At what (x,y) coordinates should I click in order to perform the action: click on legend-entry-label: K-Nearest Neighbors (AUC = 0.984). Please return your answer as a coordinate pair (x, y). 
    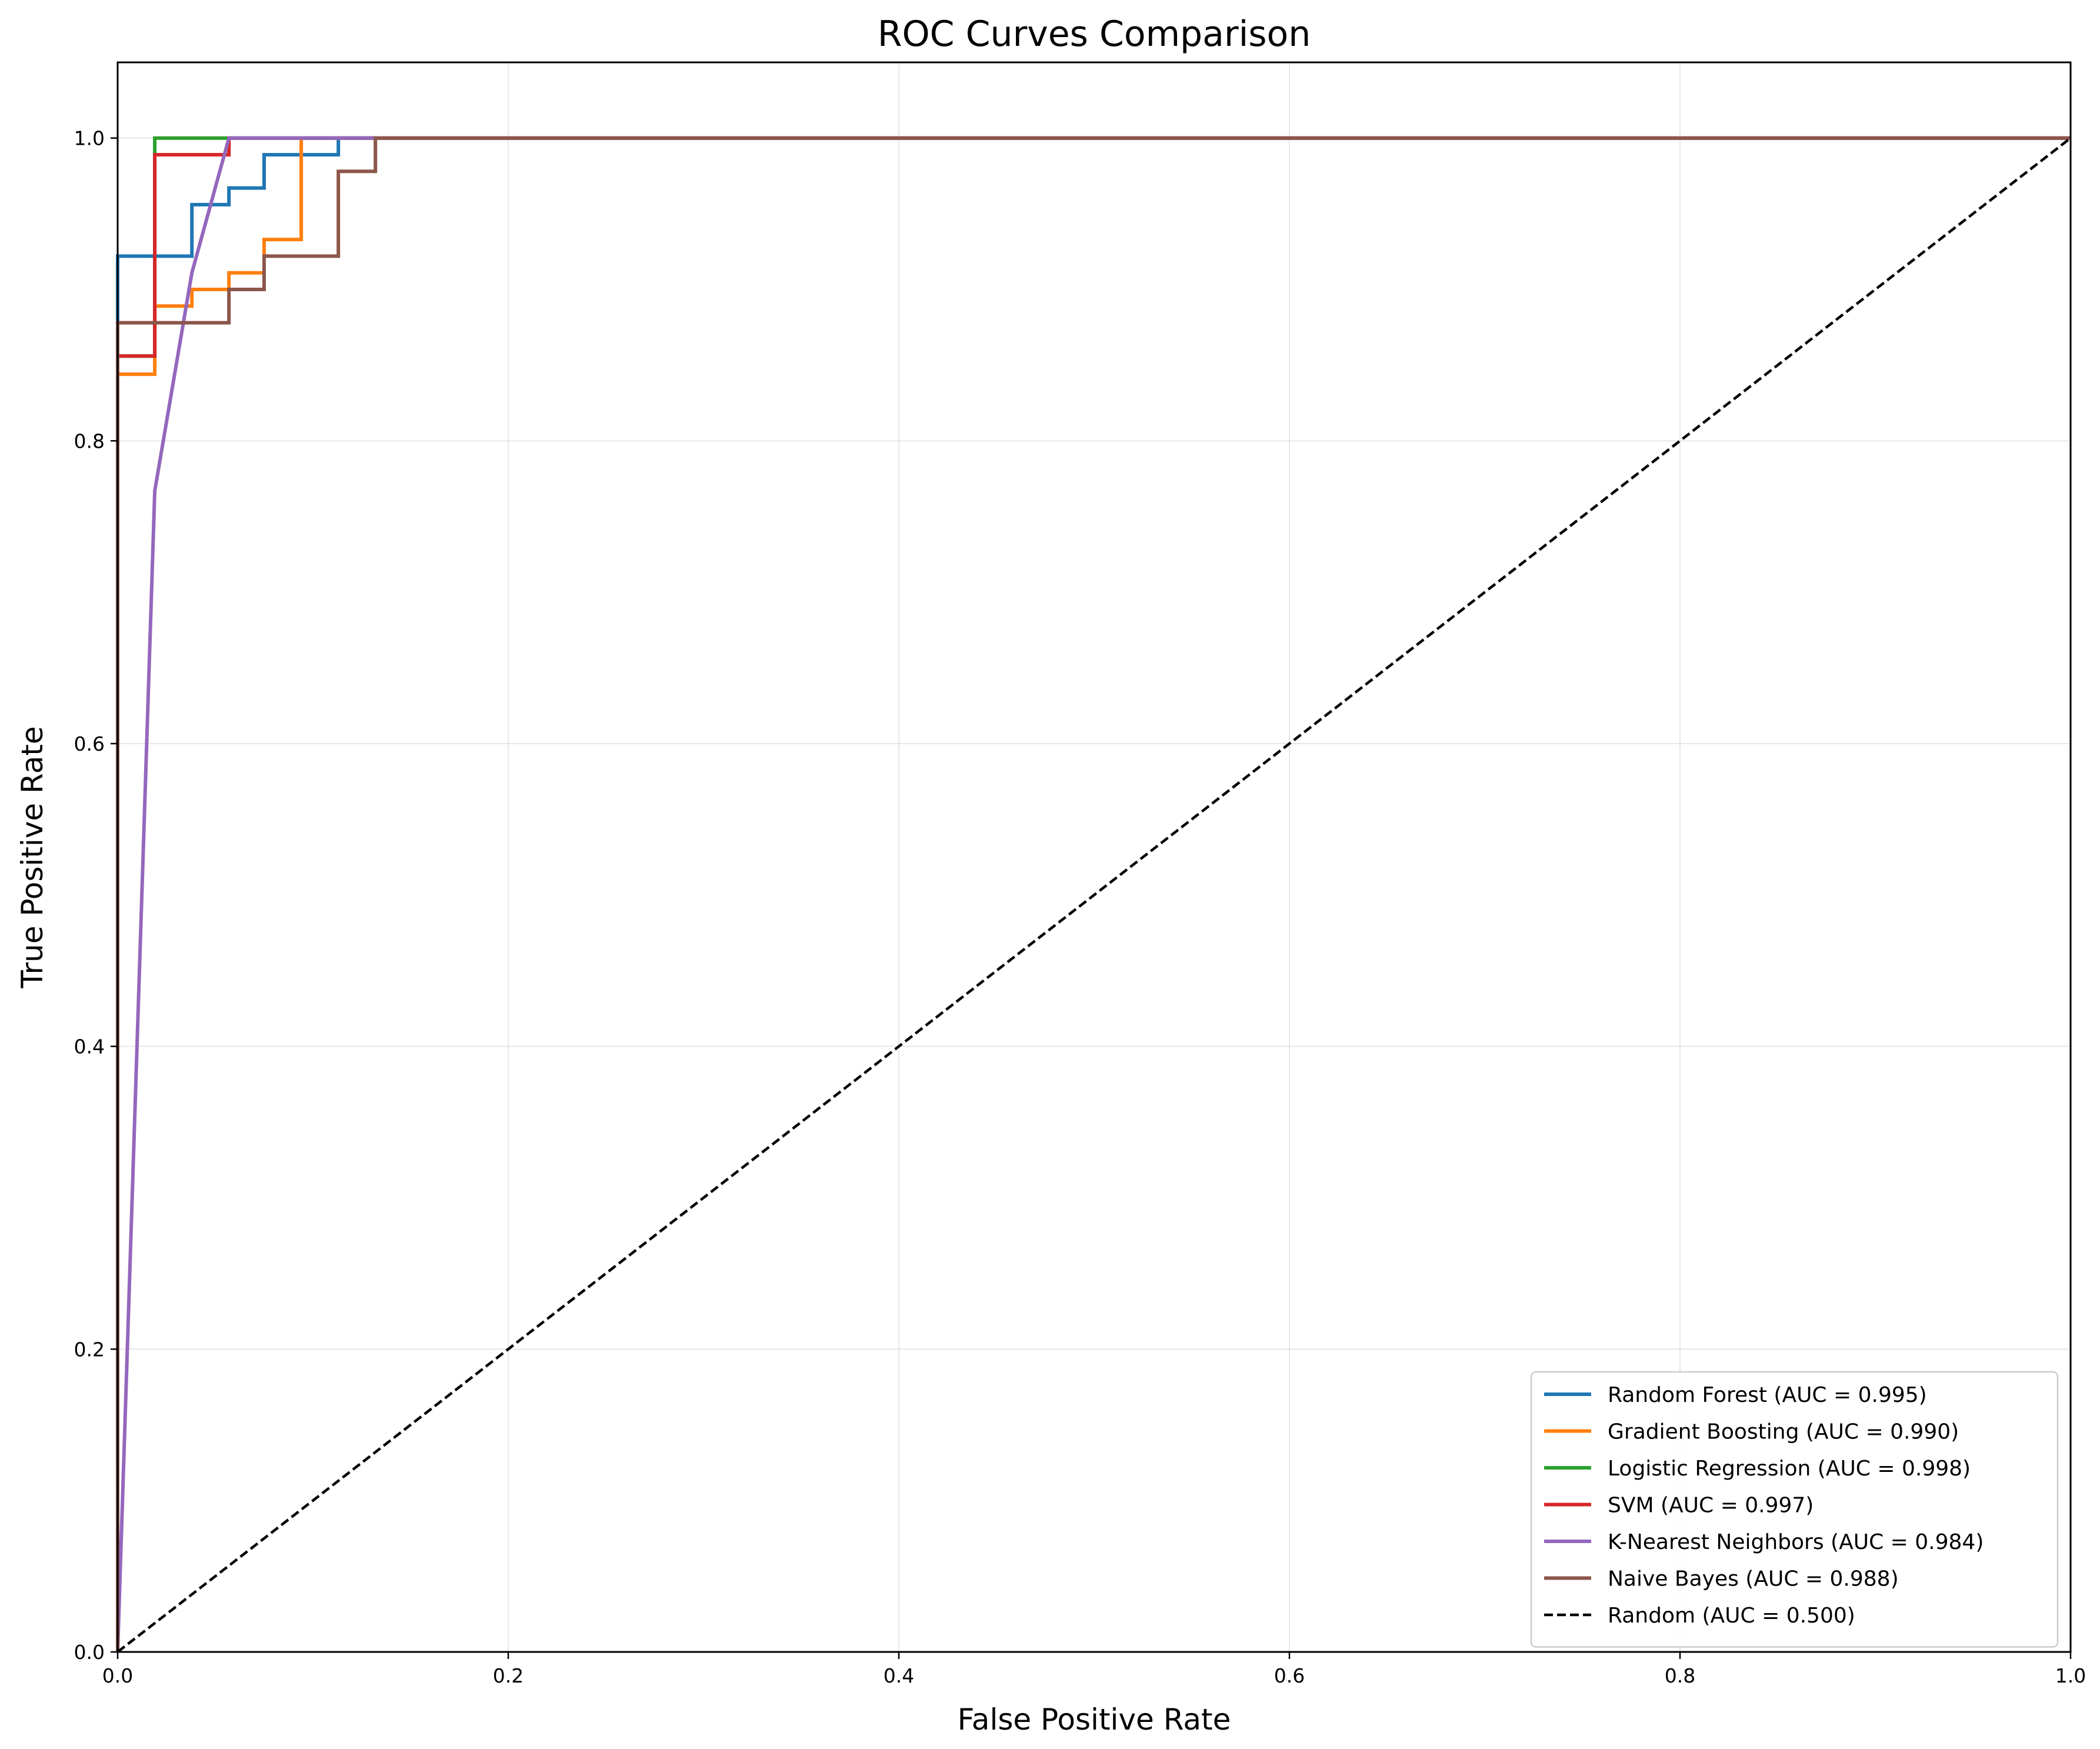
    Looking at the image, I should click on (1796, 1542).